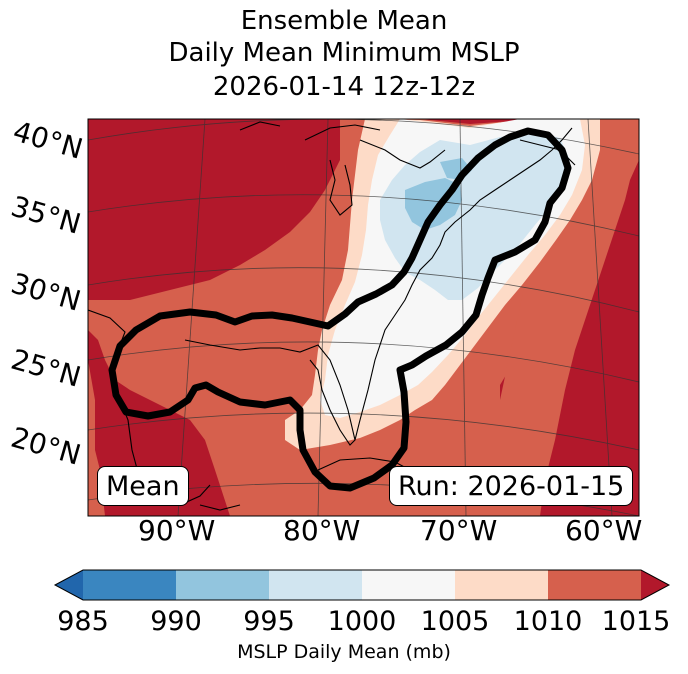 The height and width of the screenshot is (674, 688). What do you see at coordinates (548, 621) in the screenshot?
I see `colorbar-tick-1010: 1010` at bounding box center [548, 621].